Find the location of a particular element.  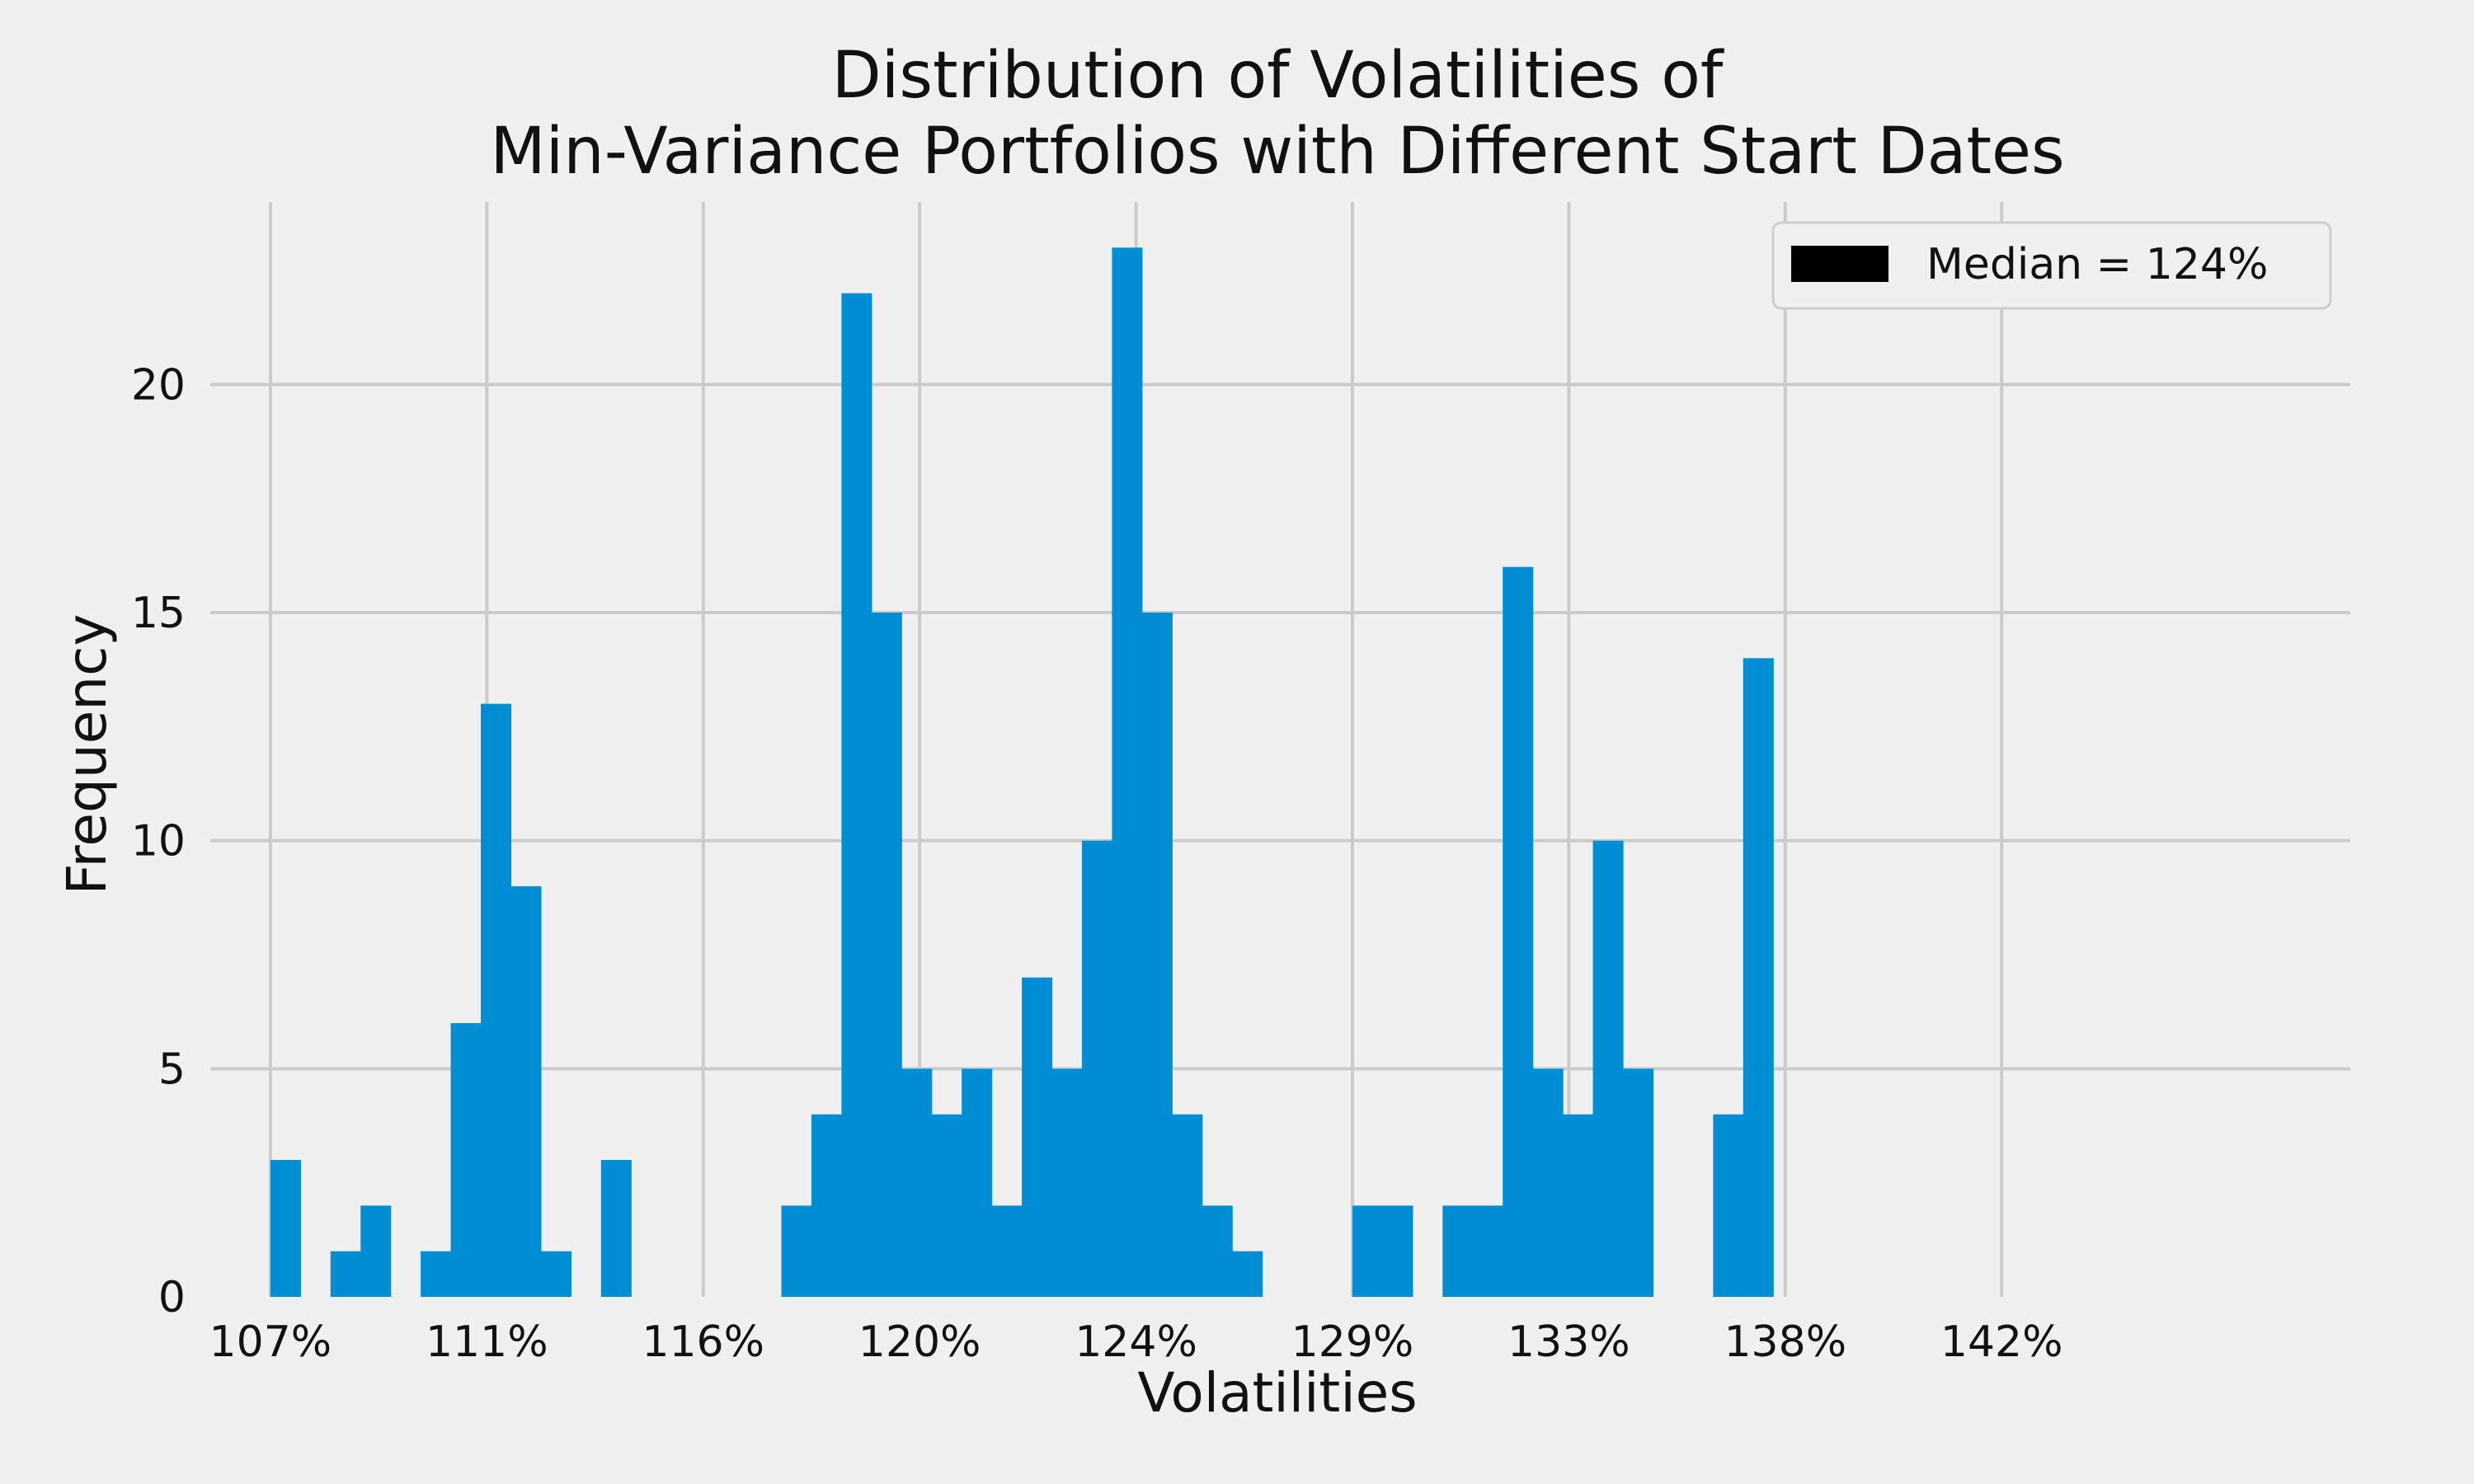

legend-label: Median = 124% is located at coordinates (2097, 264).